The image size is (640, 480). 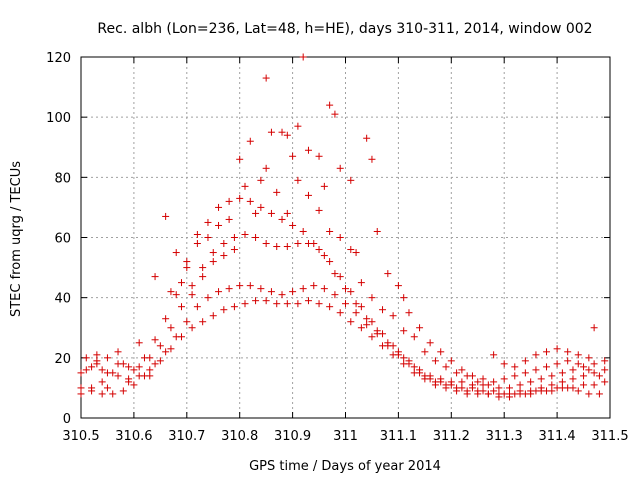 What do you see at coordinates (67, 419) in the screenshot?
I see `y-tick-label: 0` at bounding box center [67, 419].